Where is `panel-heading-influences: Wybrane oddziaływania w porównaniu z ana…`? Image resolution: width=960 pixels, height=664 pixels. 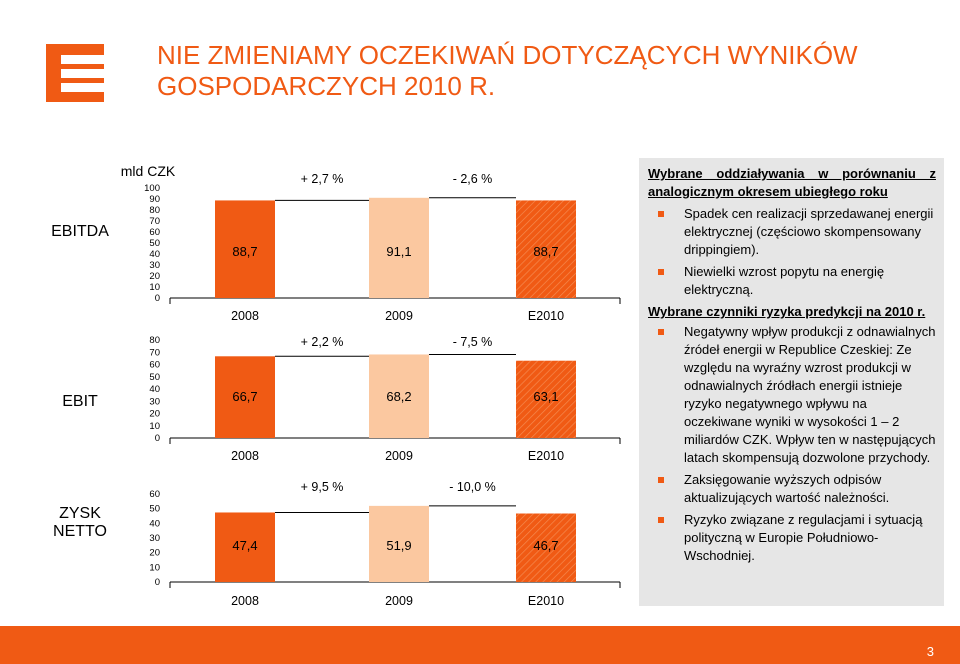
panel-heading-influences: Wybrane oddziaływania w porównaniu z ana… is located at coordinates (792, 182).